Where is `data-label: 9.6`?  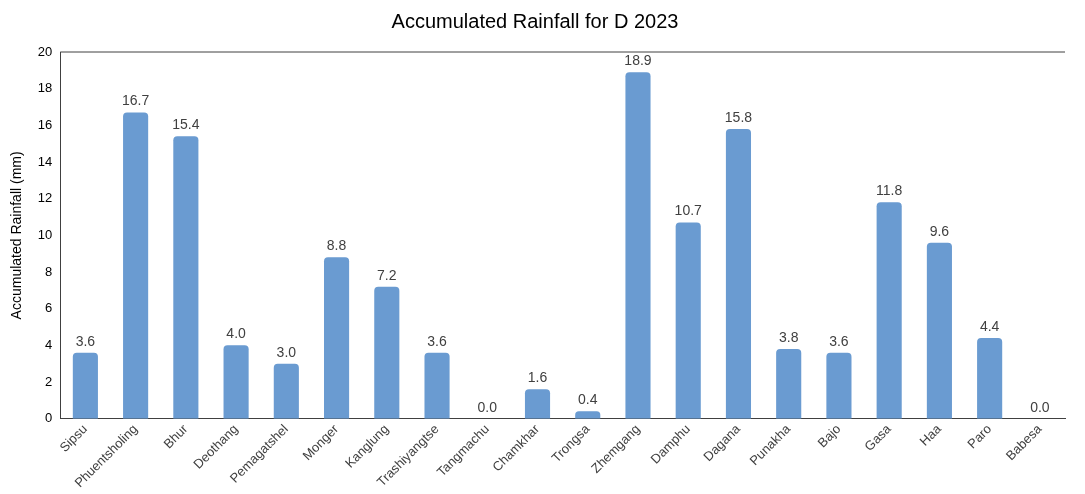
data-label: 9.6 is located at coordinates (939, 230).